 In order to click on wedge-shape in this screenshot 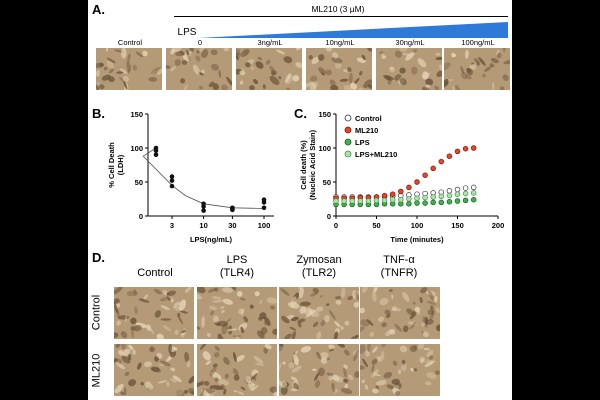, I will do `click(353, 30)`.